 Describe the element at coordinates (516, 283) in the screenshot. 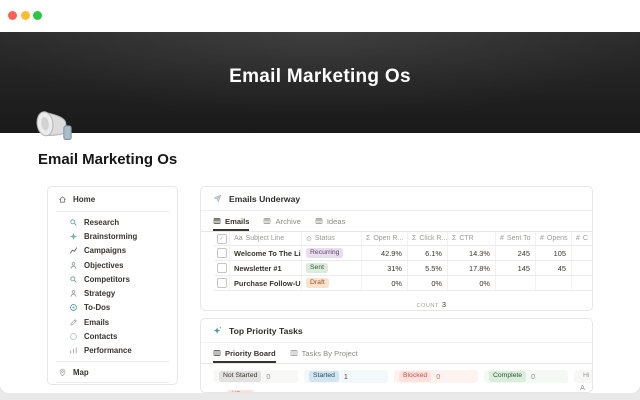

I see `cell-sent-to` at that location.